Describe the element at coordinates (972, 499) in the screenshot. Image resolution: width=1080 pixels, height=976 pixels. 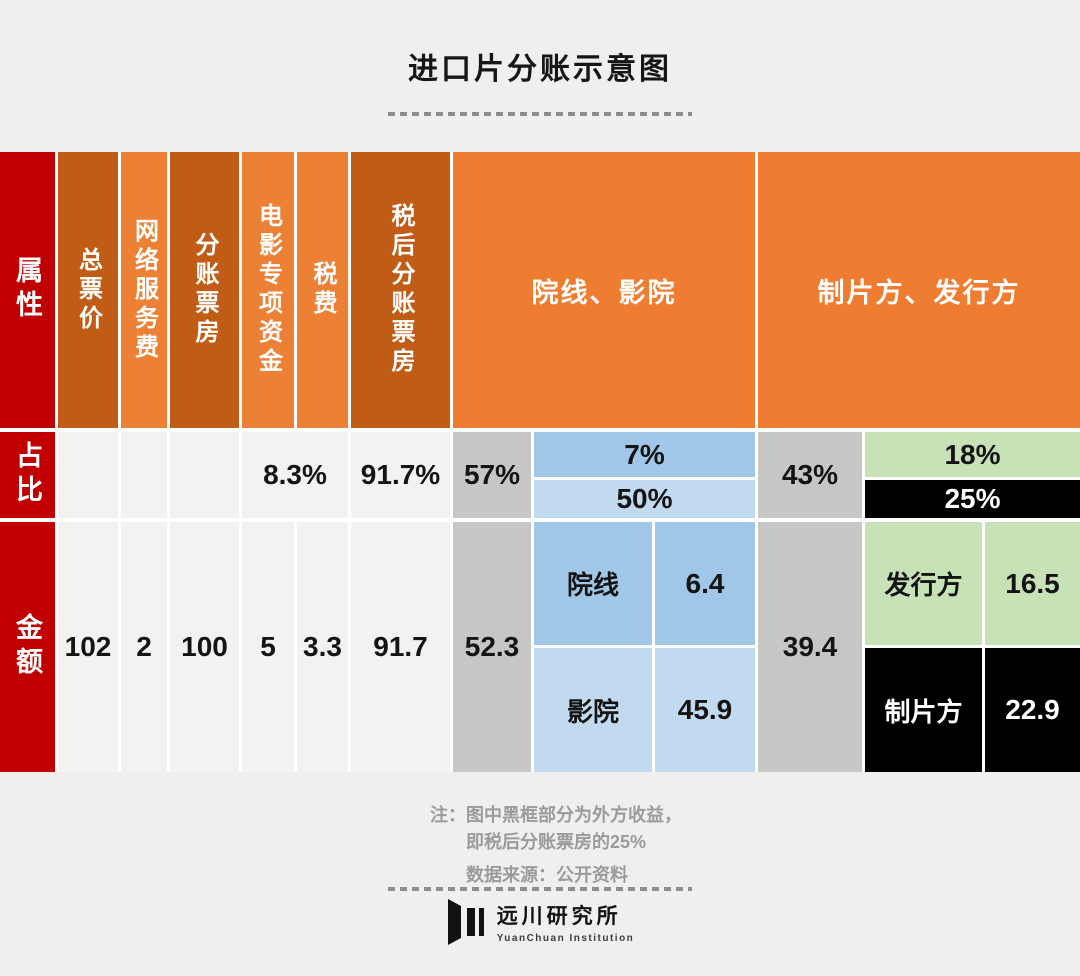
I see `cell-proportion-producer-share-foreign: 25%` at that location.